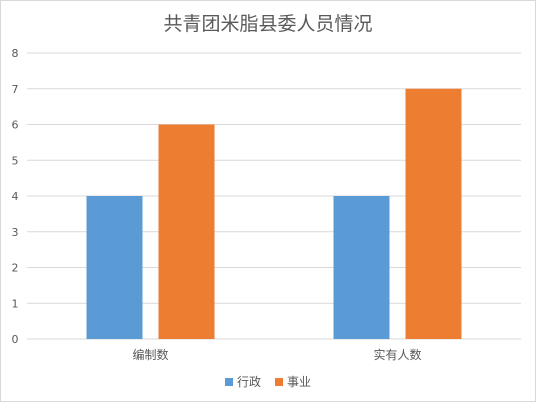 The image size is (536, 402). I want to click on y-tick-label: 6, so click(15, 125).